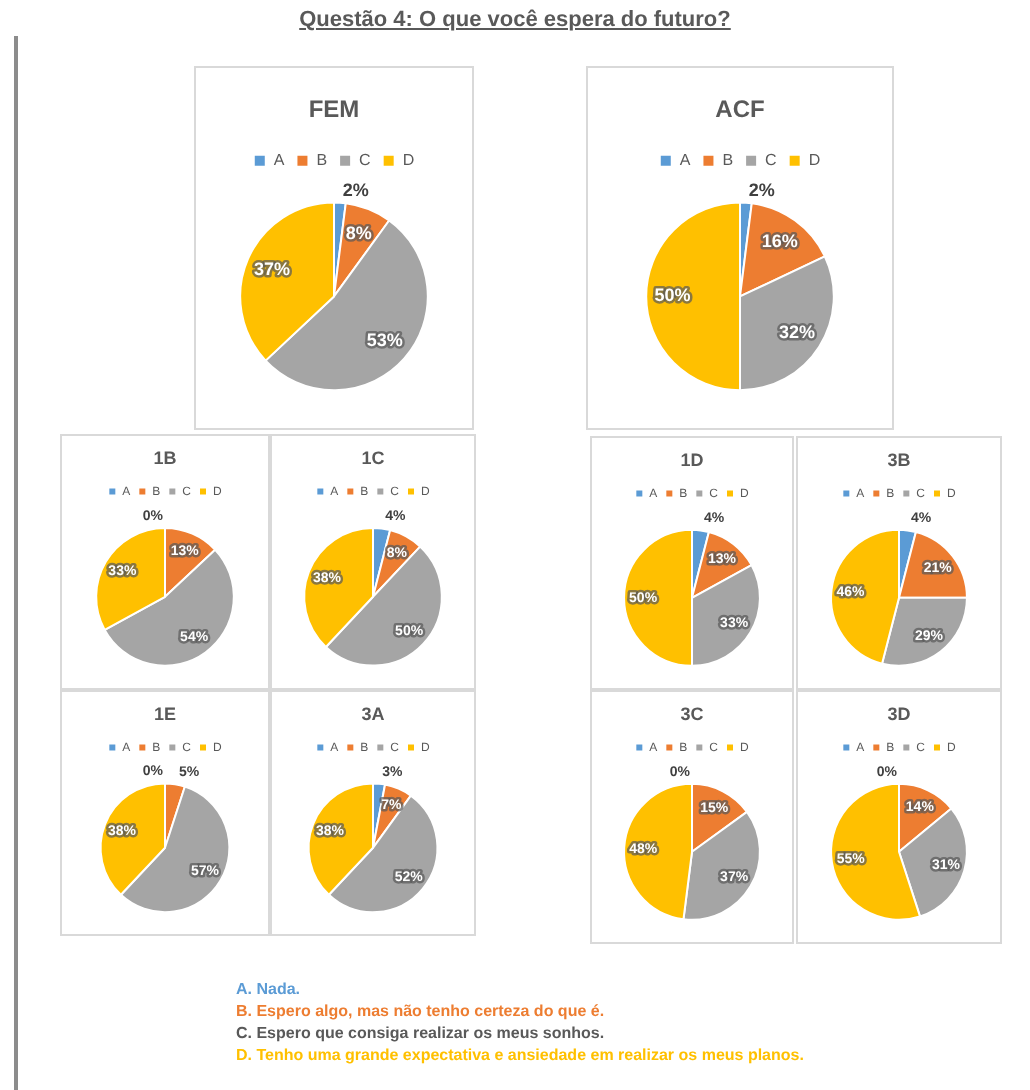 This screenshot has width=1030, height=1090. What do you see at coordinates (740, 109) in the screenshot?
I see `chart-title: ACF` at bounding box center [740, 109].